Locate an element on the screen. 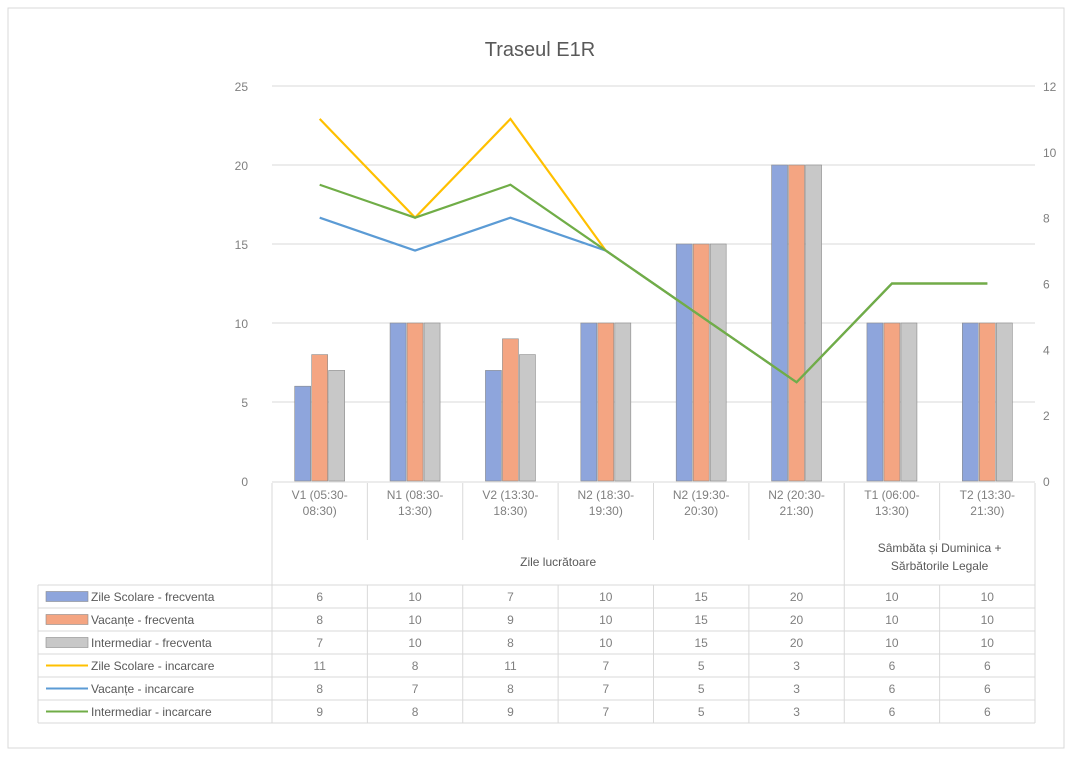 This screenshot has width=1073, height=761. x-tick-label-line: 08:30) is located at coordinates (320, 511).